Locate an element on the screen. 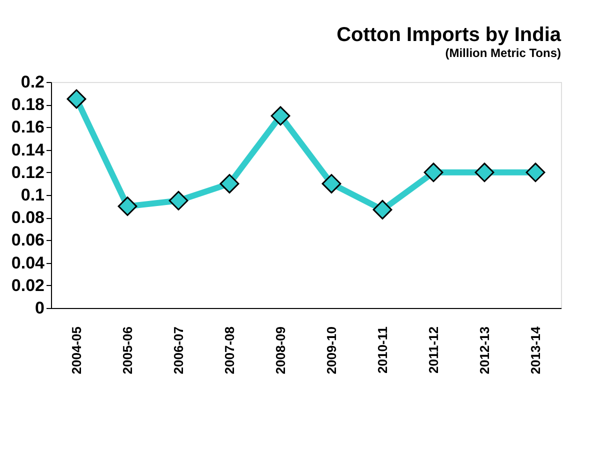 Image resolution: width=595 pixels, height=451 pixels. x-tick-label: 2013-14 is located at coordinates (535, 350).